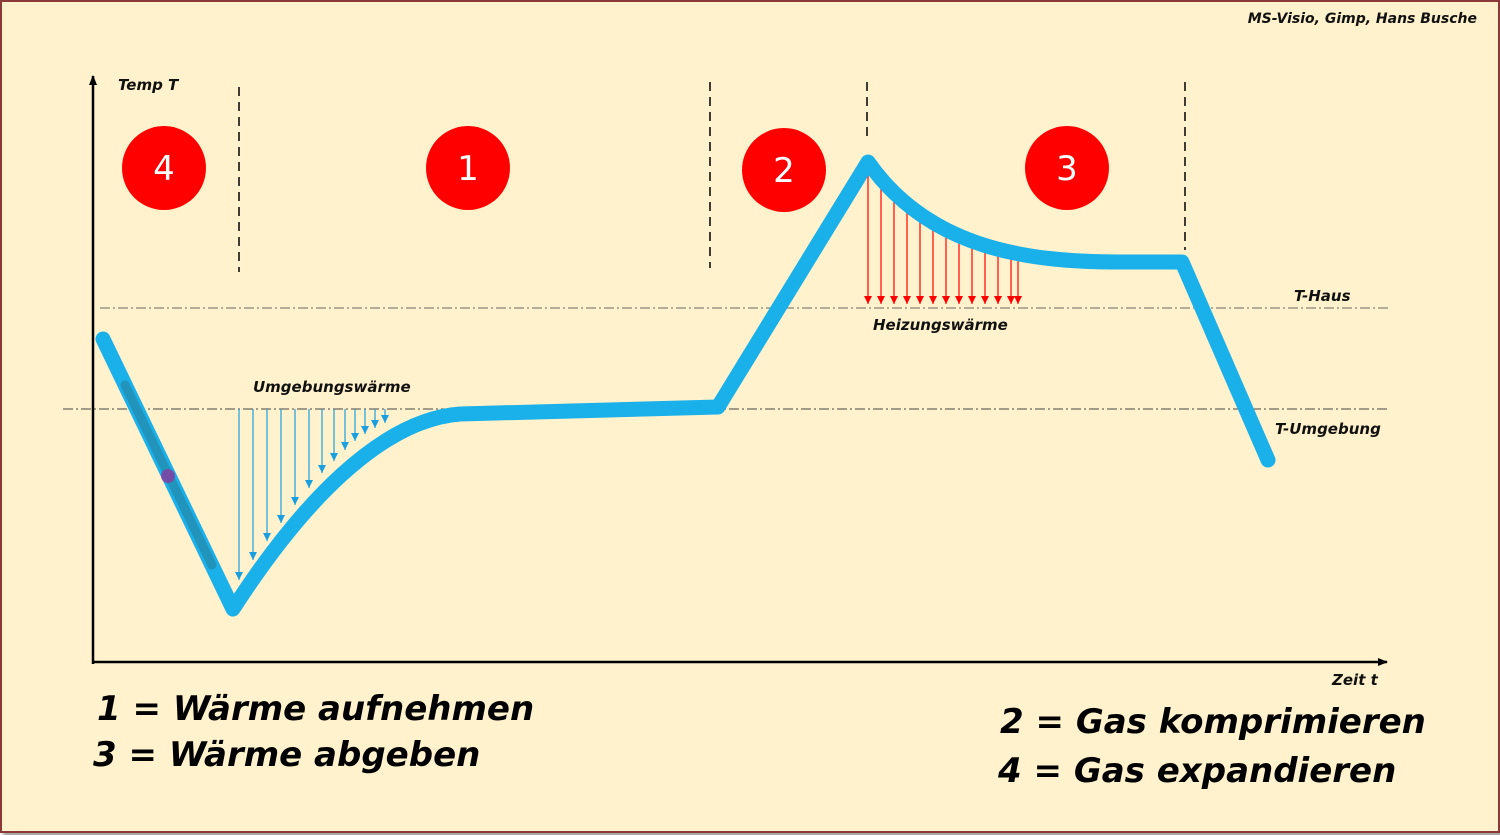 This screenshot has height=835, width=1500. Describe the element at coordinates (1322, 296) in the screenshot. I see `t-haus-label: T-Haus` at that location.